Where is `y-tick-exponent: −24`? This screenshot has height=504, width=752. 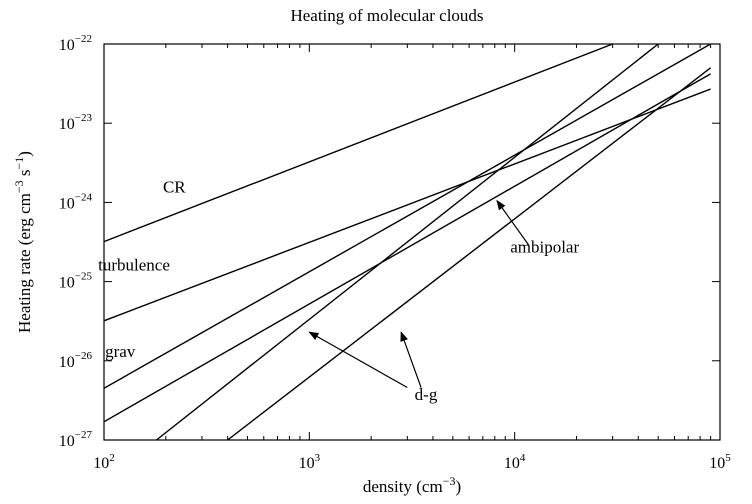 y-tick-exponent: −24 is located at coordinates (84, 197).